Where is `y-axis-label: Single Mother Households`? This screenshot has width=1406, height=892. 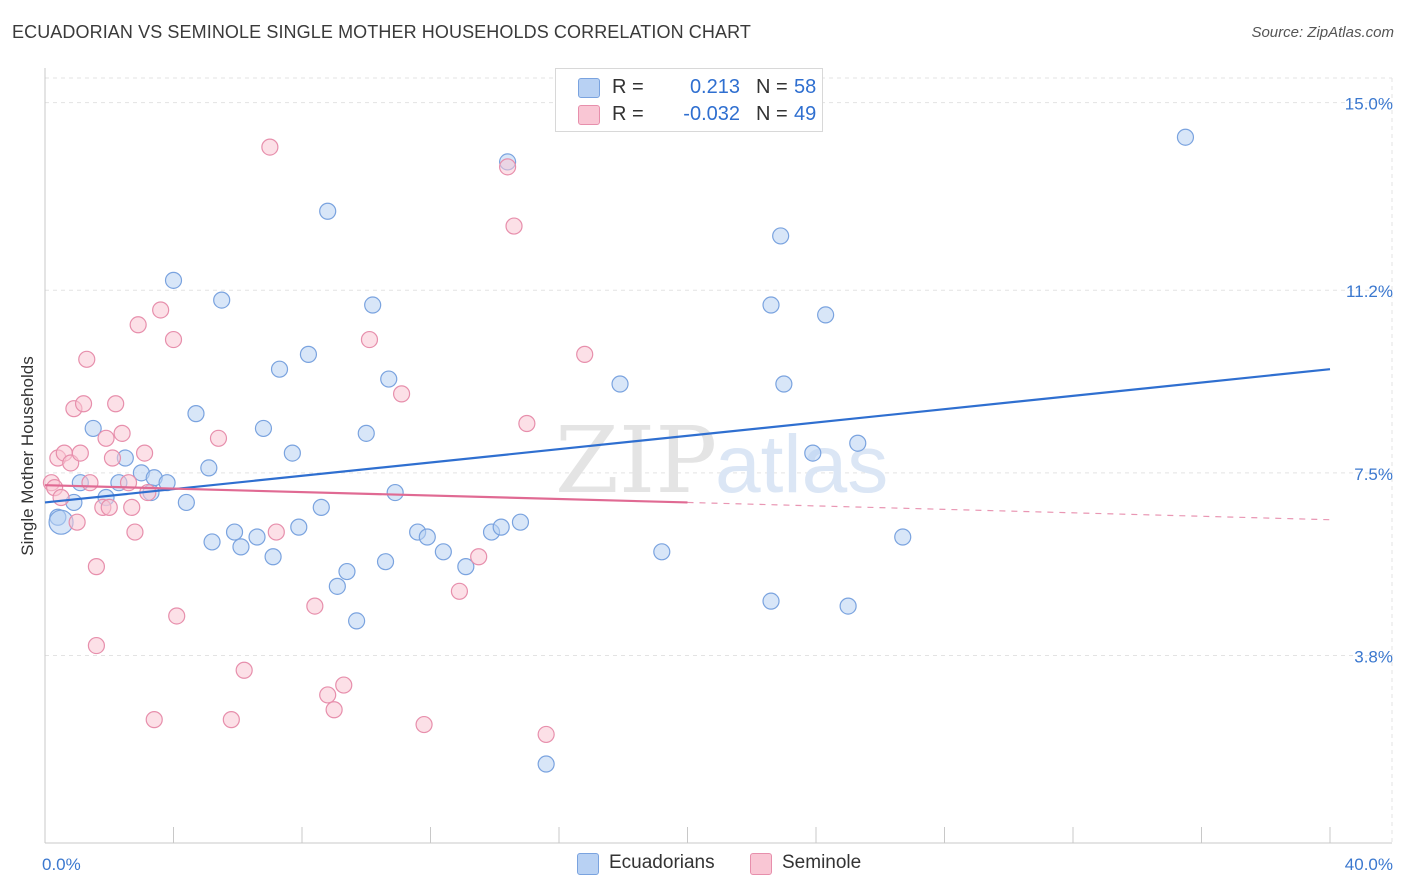 y-axis-label: Single Mother Households is located at coordinates (27, 455).